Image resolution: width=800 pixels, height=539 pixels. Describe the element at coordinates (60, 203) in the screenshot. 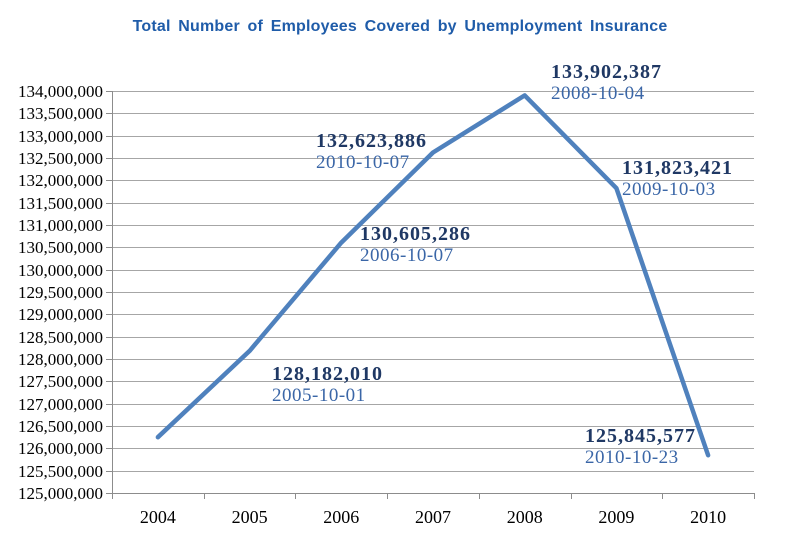

I see `y-axis-label: 131,500,000` at that location.